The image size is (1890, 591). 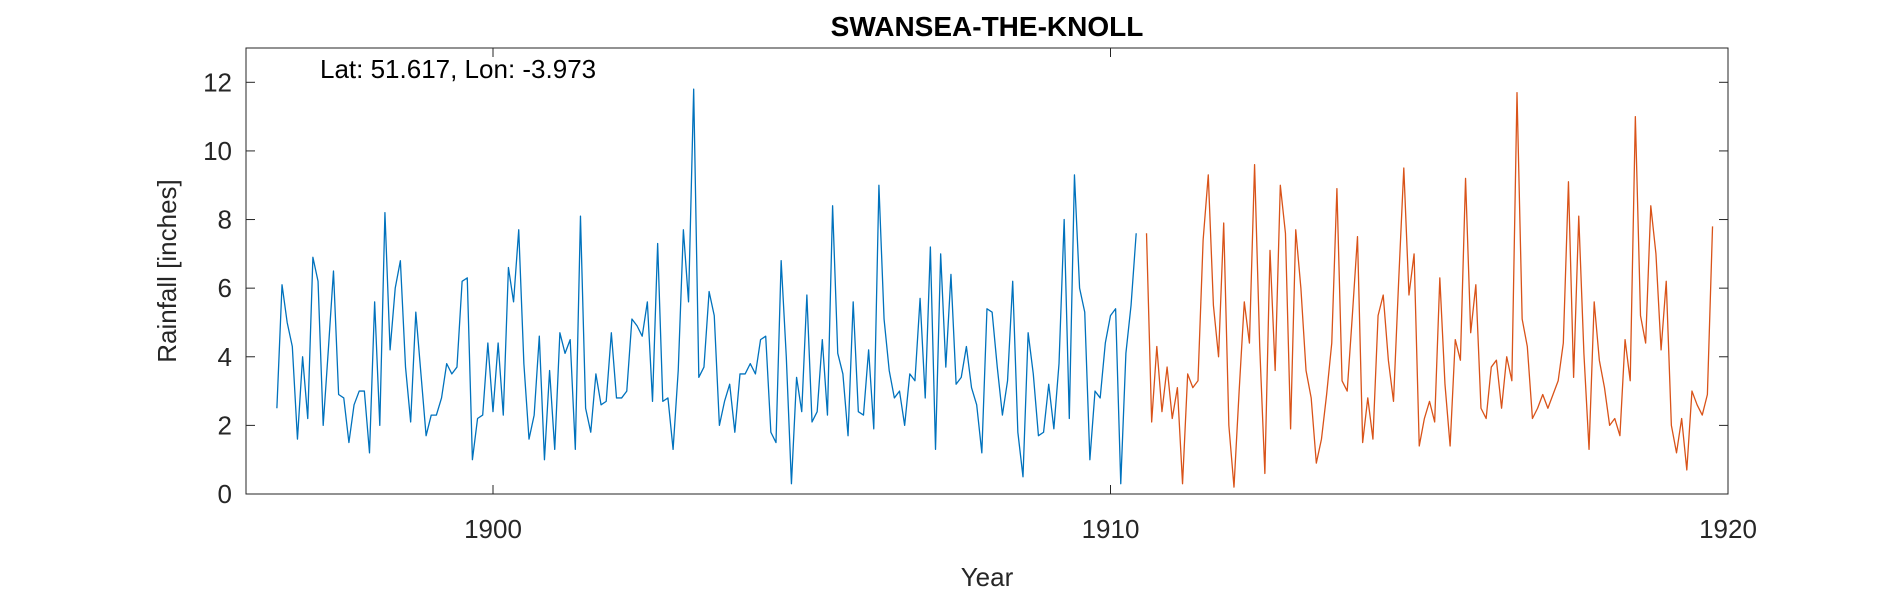 What do you see at coordinates (225, 357) in the screenshot?
I see `y-tick-label: 4` at bounding box center [225, 357].